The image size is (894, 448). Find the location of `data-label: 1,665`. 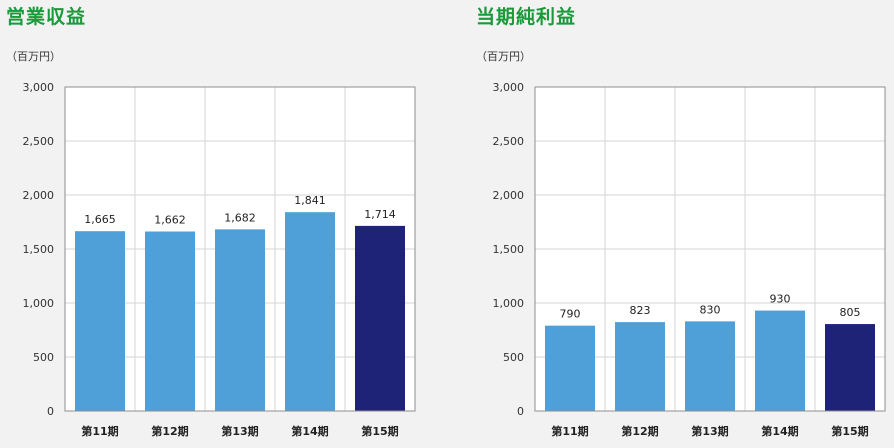

data-label: 1,665 is located at coordinates (100, 219).